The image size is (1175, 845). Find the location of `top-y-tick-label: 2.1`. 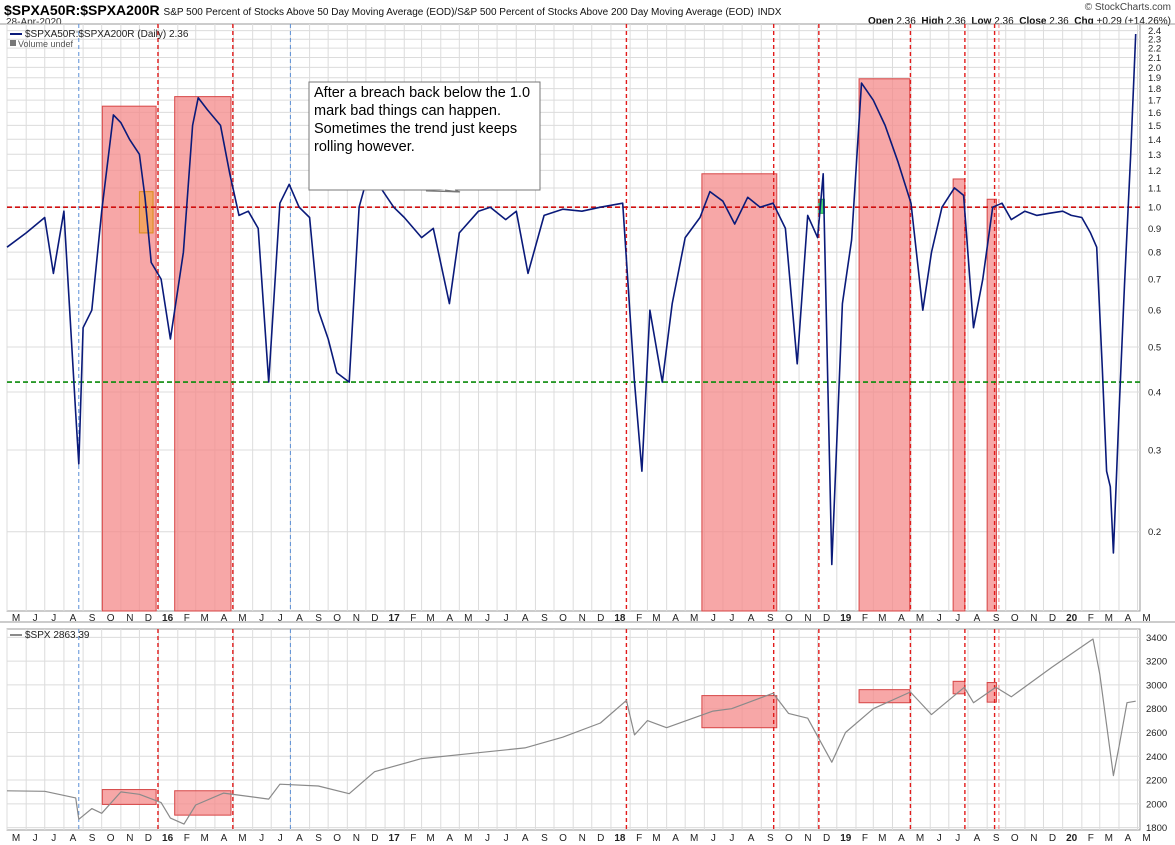

top-y-tick-label: 2.1 is located at coordinates (1154, 58).